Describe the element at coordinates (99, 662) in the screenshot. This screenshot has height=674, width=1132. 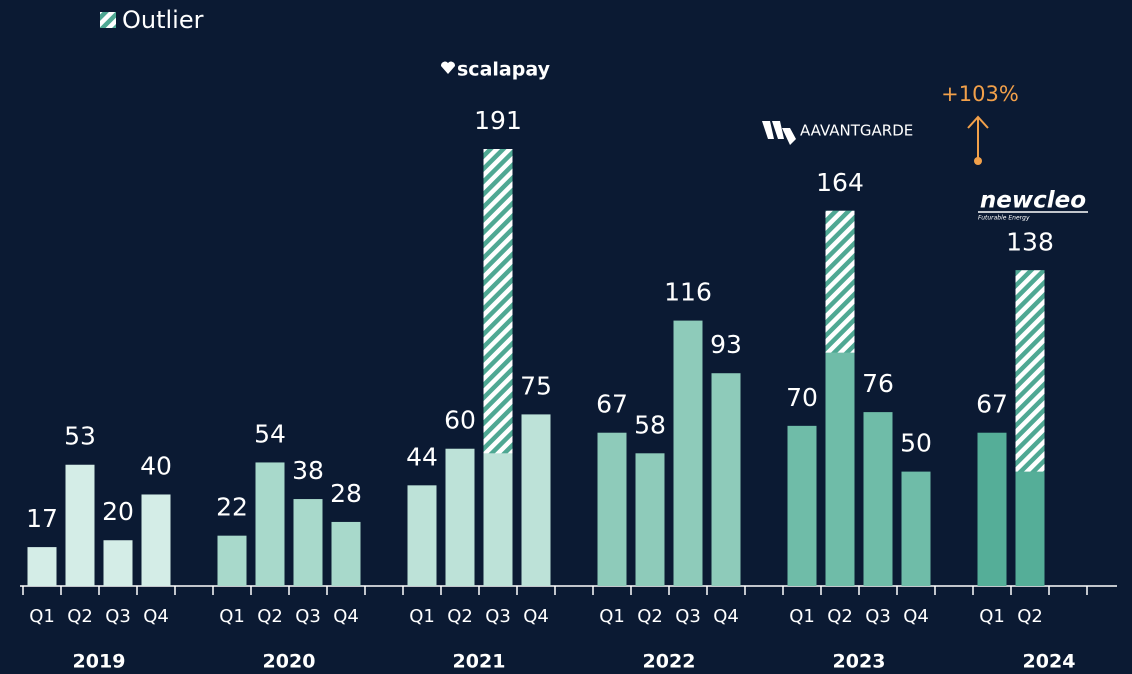
I see `year-label: 2019` at that location.